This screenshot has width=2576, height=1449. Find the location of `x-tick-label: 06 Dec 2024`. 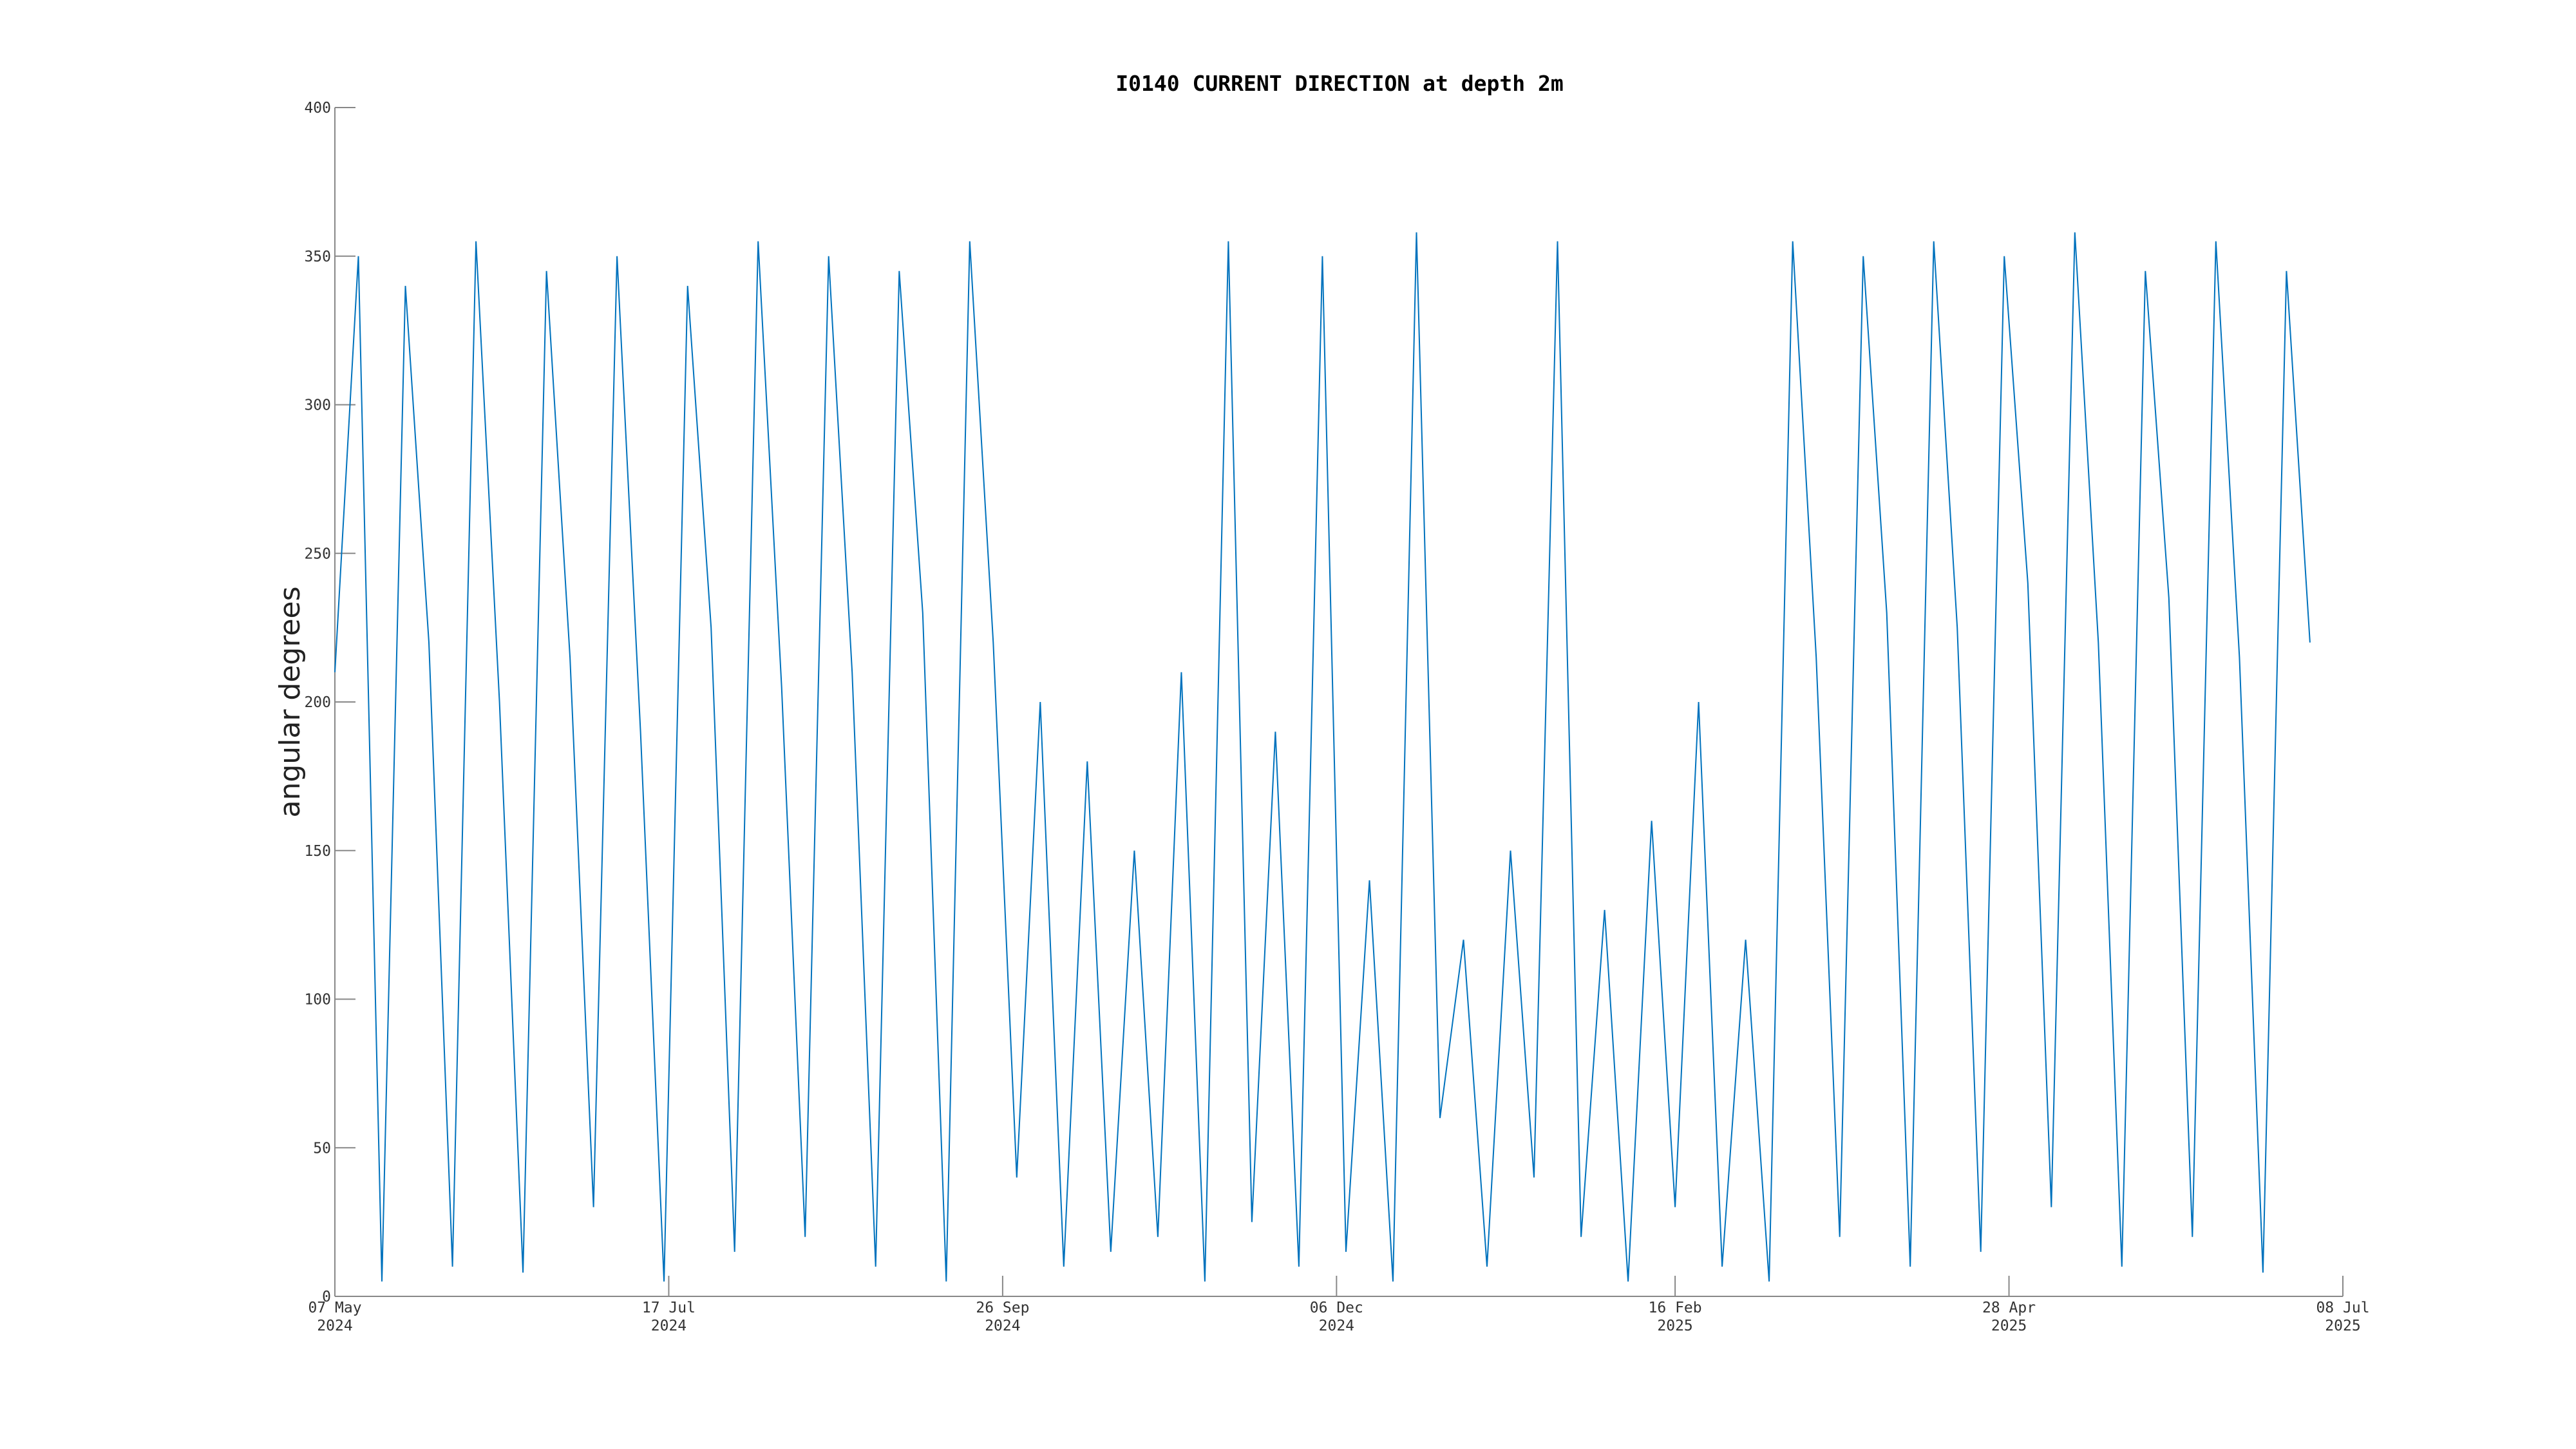

x-tick-label: 06 Dec 2024 is located at coordinates (1337, 1317).